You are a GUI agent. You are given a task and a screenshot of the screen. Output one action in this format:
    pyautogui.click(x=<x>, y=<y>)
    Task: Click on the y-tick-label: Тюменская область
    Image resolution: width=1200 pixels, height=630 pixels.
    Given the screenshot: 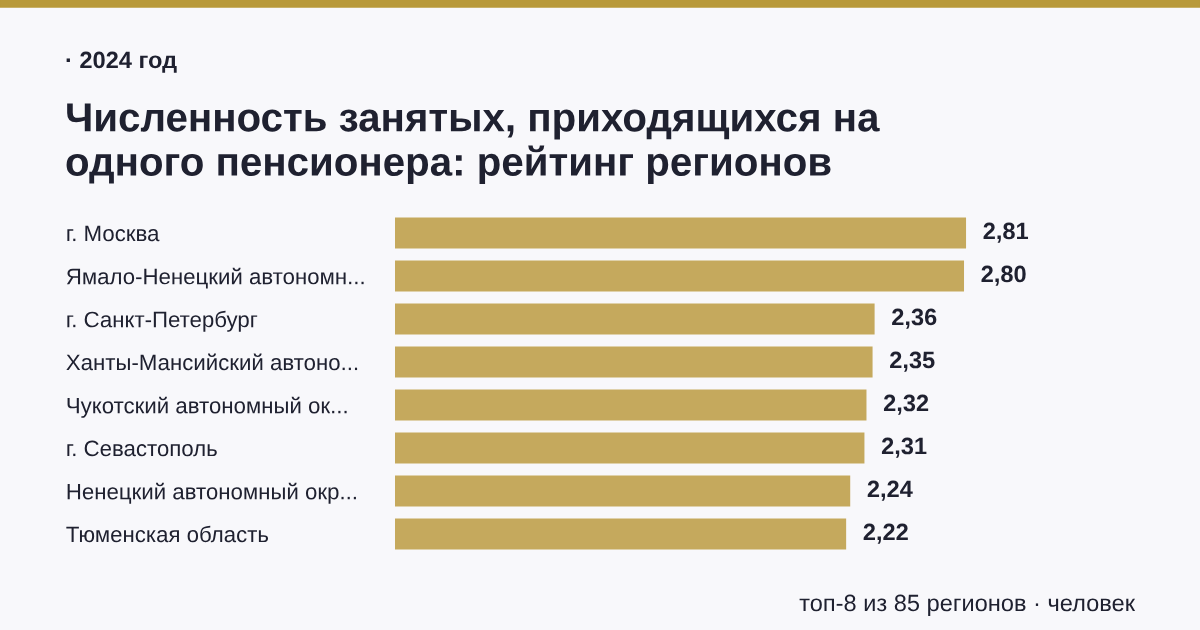 What is the action you would take?
    pyautogui.click(x=167, y=534)
    